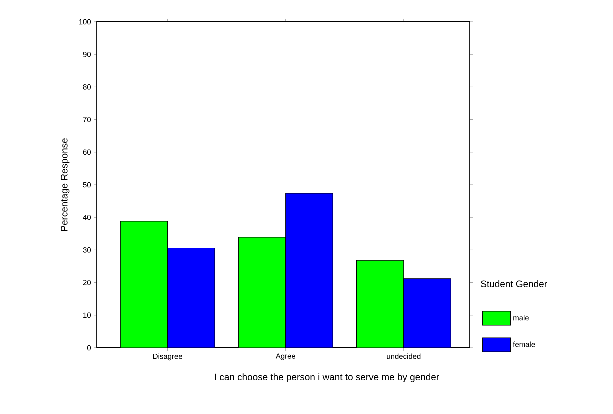 The width and height of the screenshot is (613, 414). I want to click on legend-title: Student Gender, so click(514, 284).